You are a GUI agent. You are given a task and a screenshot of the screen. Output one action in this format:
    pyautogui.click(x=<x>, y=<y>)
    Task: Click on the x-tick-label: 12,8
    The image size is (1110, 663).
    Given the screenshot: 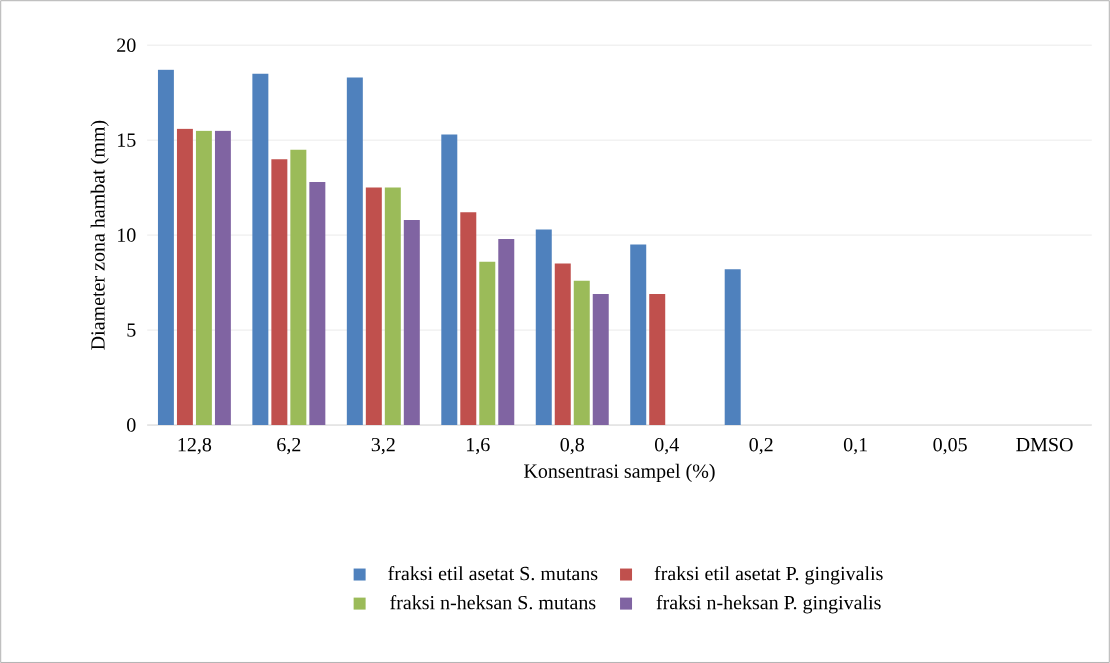 What is the action you would take?
    pyautogui.click(x=195, y=446)
    